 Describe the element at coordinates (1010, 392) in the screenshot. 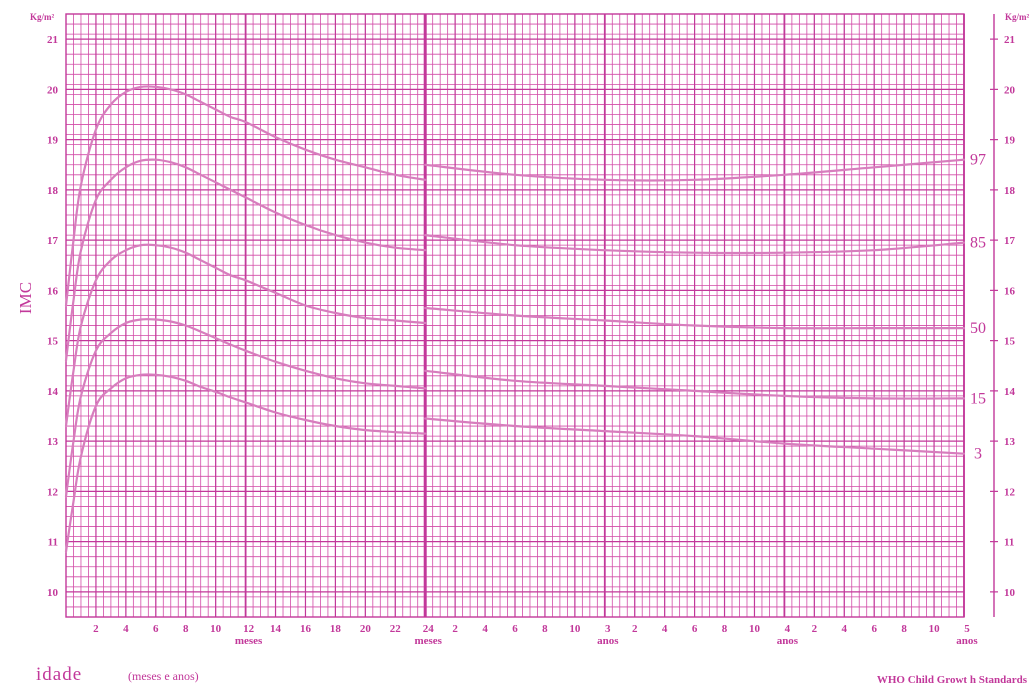

I see `y-tick-label-right: 14` at that location.